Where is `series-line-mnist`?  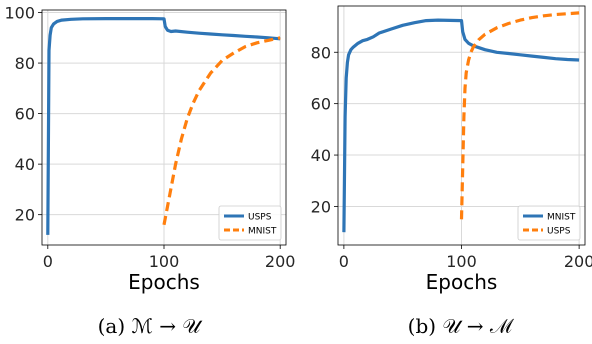
series-line-mnist is located at coordinates (221, 131).